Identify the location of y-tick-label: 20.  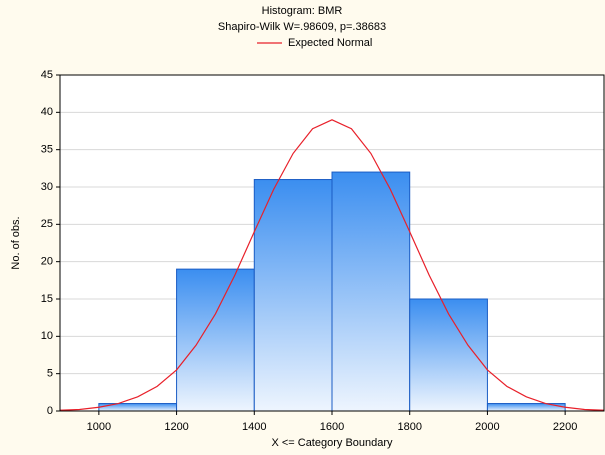
(47, 262).